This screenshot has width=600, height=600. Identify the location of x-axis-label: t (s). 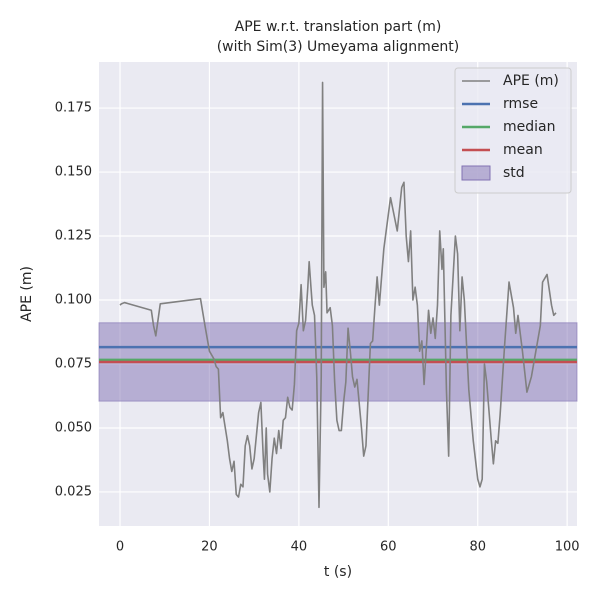
(338, 572).